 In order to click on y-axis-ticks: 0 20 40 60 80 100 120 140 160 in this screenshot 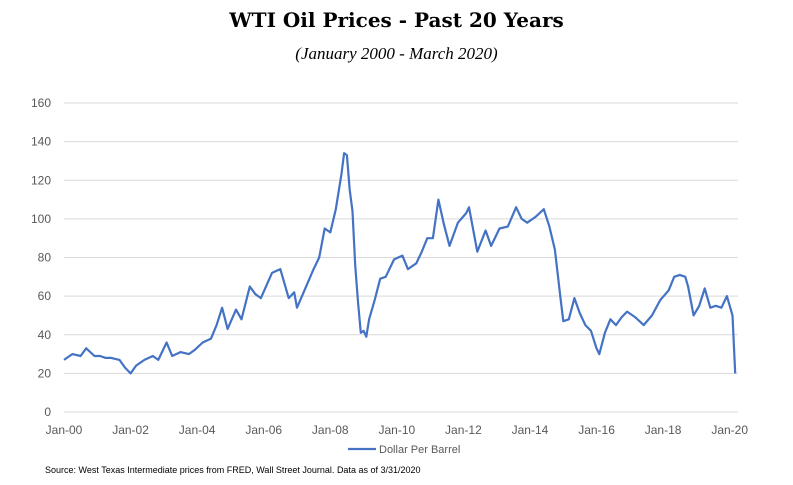, I will do `click(41, 257)`.